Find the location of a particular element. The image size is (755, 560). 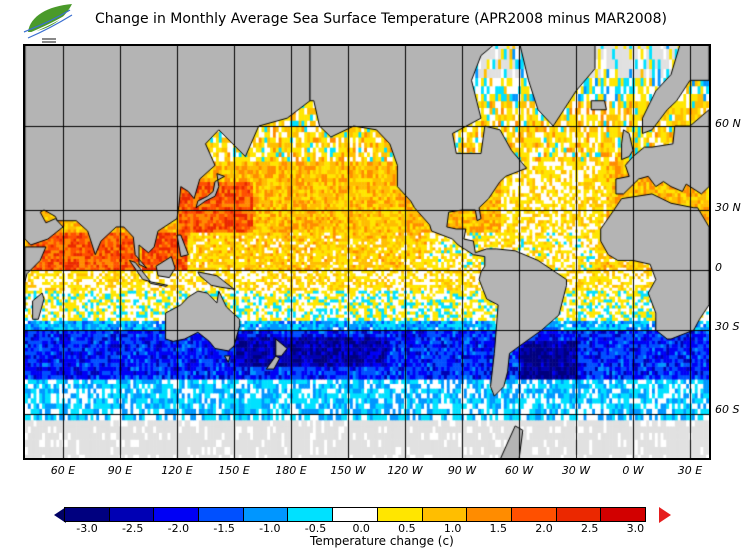

lon-label: 60 E is located at coordinates (63, 470).